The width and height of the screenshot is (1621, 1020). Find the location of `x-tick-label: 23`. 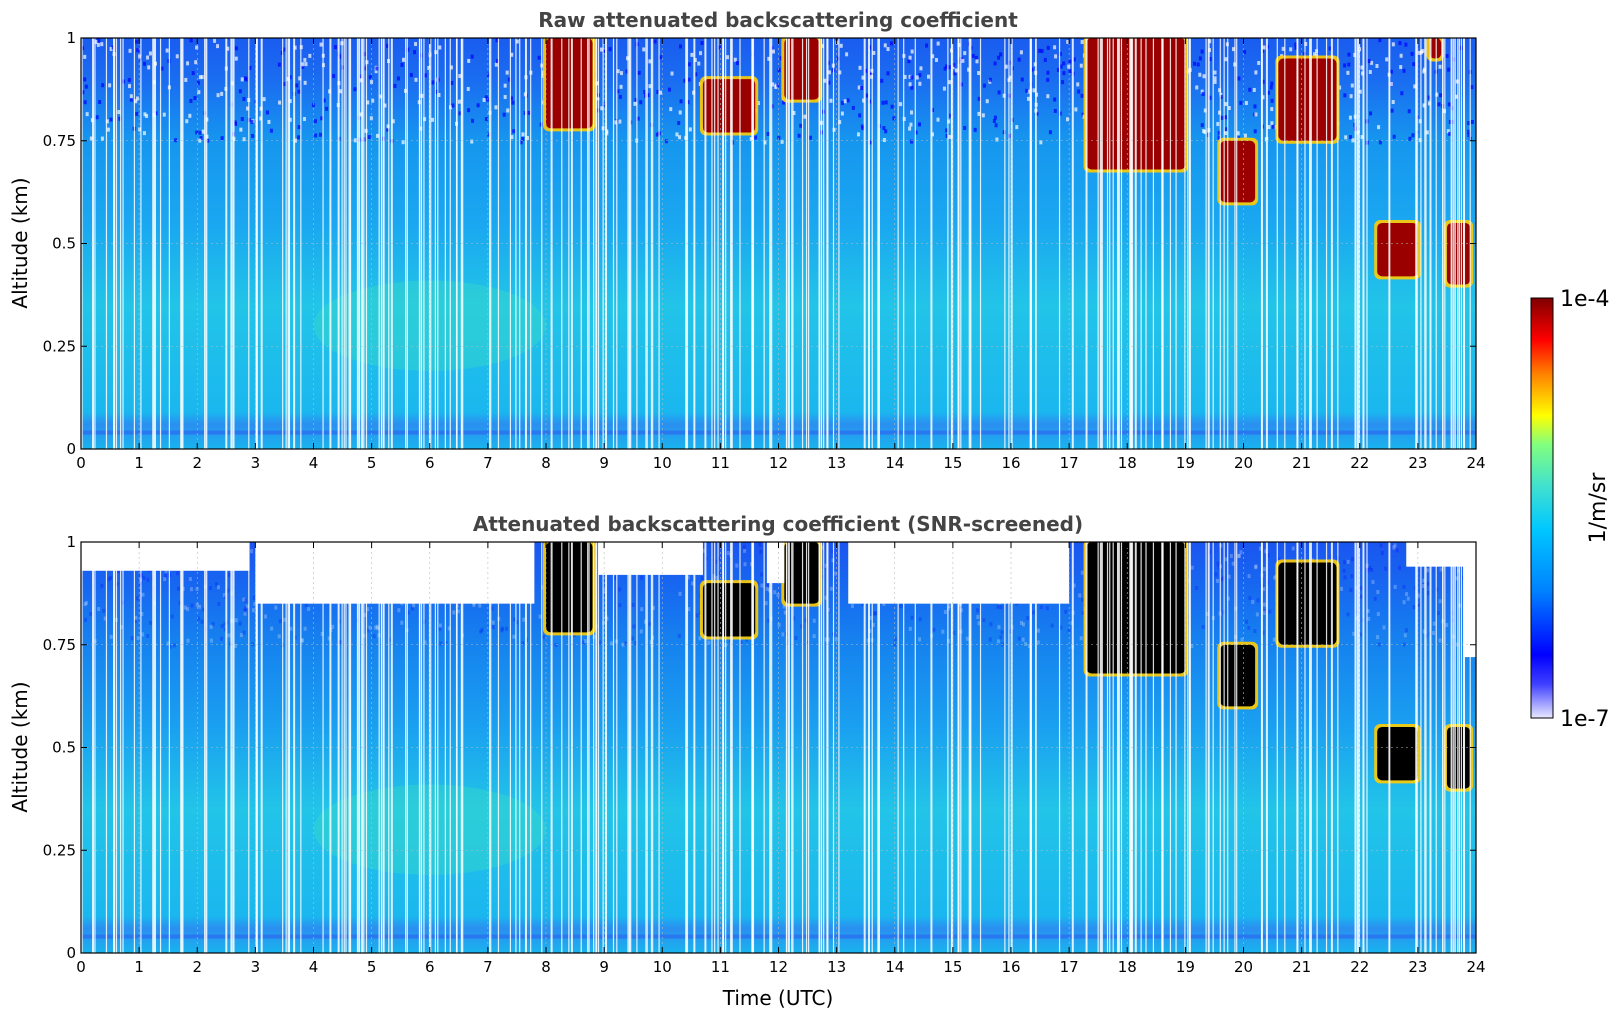

x-tick-label: 23 is located at coordinates (1417, 463).